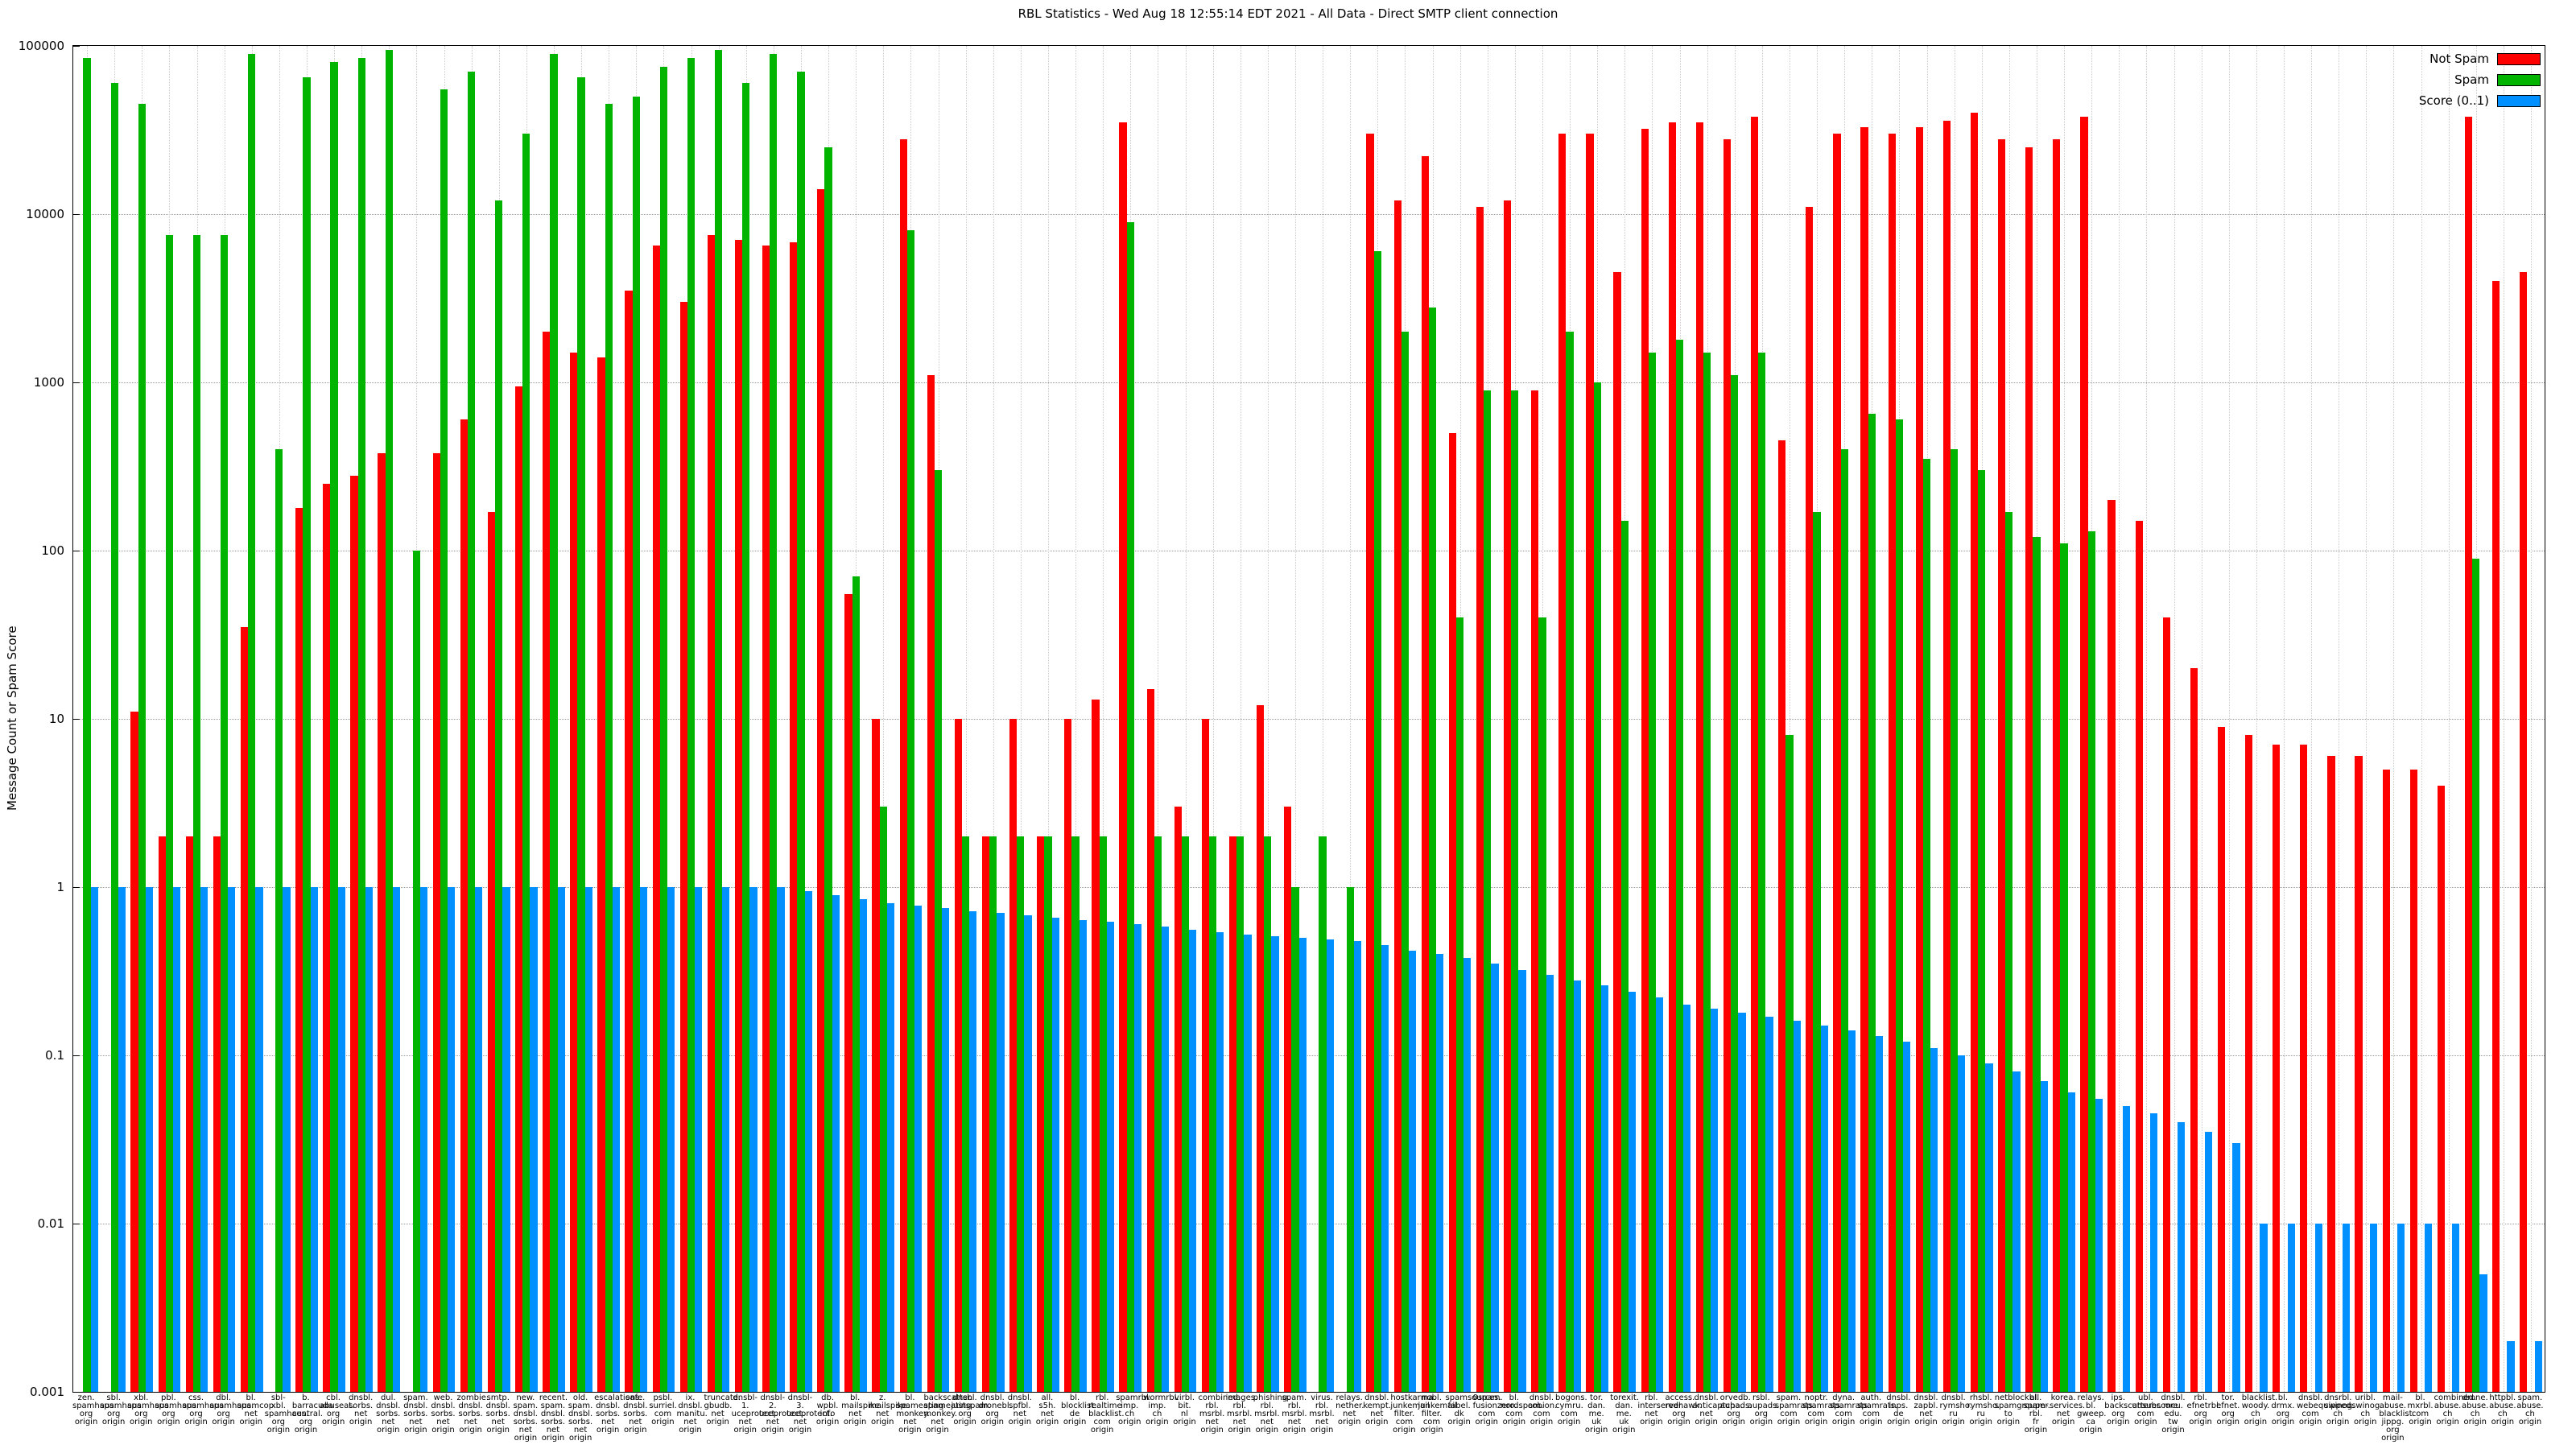  I want to click on x-tick-label: dnsrbl. swinog. ch origin, so click(2339, 1409).